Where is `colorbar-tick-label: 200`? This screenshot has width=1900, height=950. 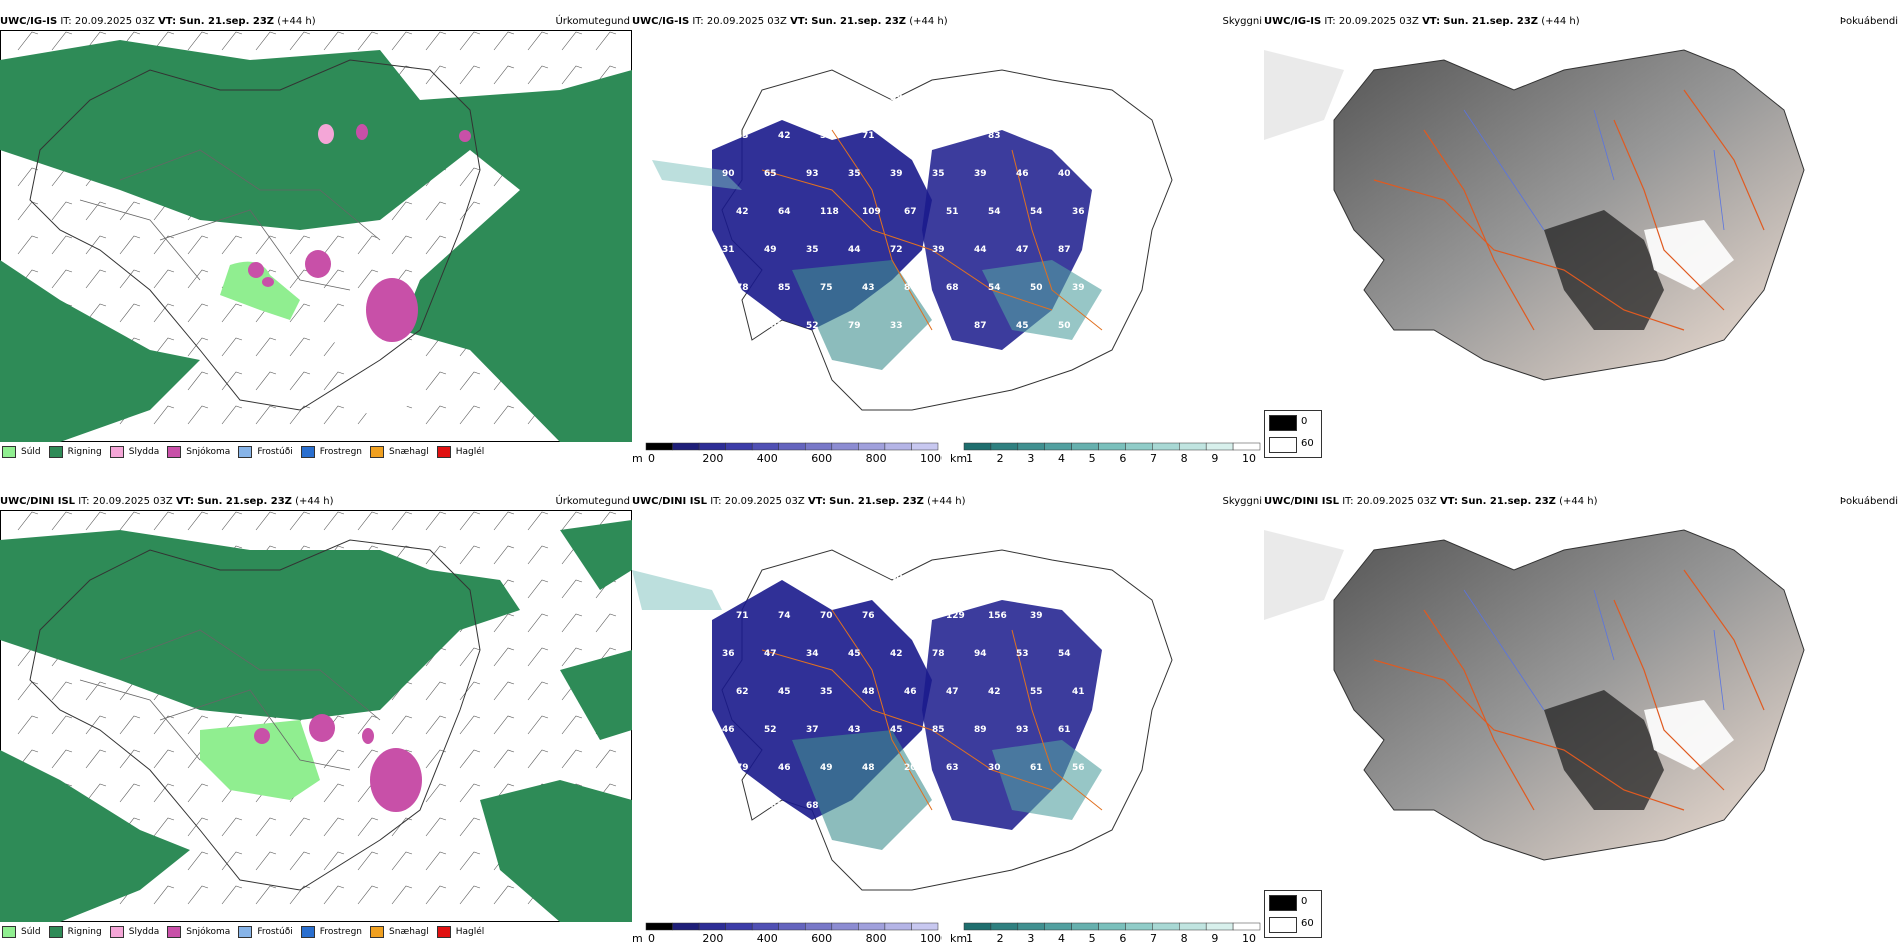
colorbar-tick-label: 200 is located at coordinates (712, 938).